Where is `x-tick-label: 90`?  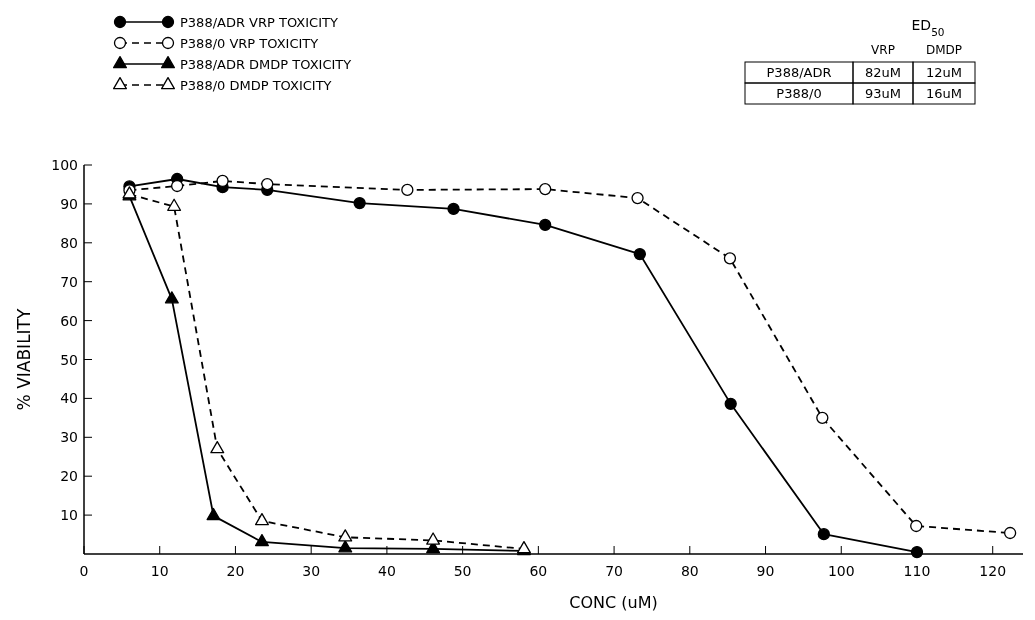 x-tick-label: 90 is located at coordinates (765, 571).